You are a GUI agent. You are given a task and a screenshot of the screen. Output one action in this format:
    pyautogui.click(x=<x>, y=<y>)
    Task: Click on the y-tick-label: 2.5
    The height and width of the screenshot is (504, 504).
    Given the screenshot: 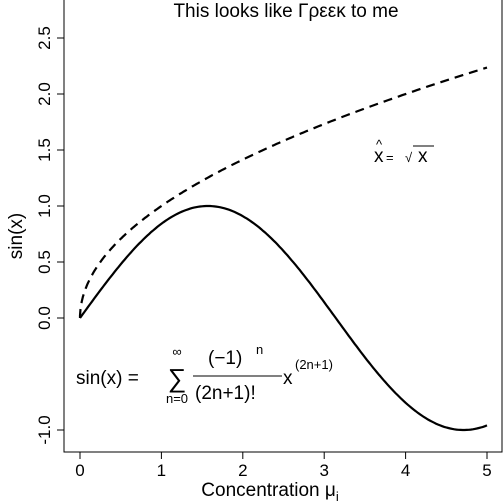 What is the action you would take?
    pyautogui.click(x=44, y=38)
    